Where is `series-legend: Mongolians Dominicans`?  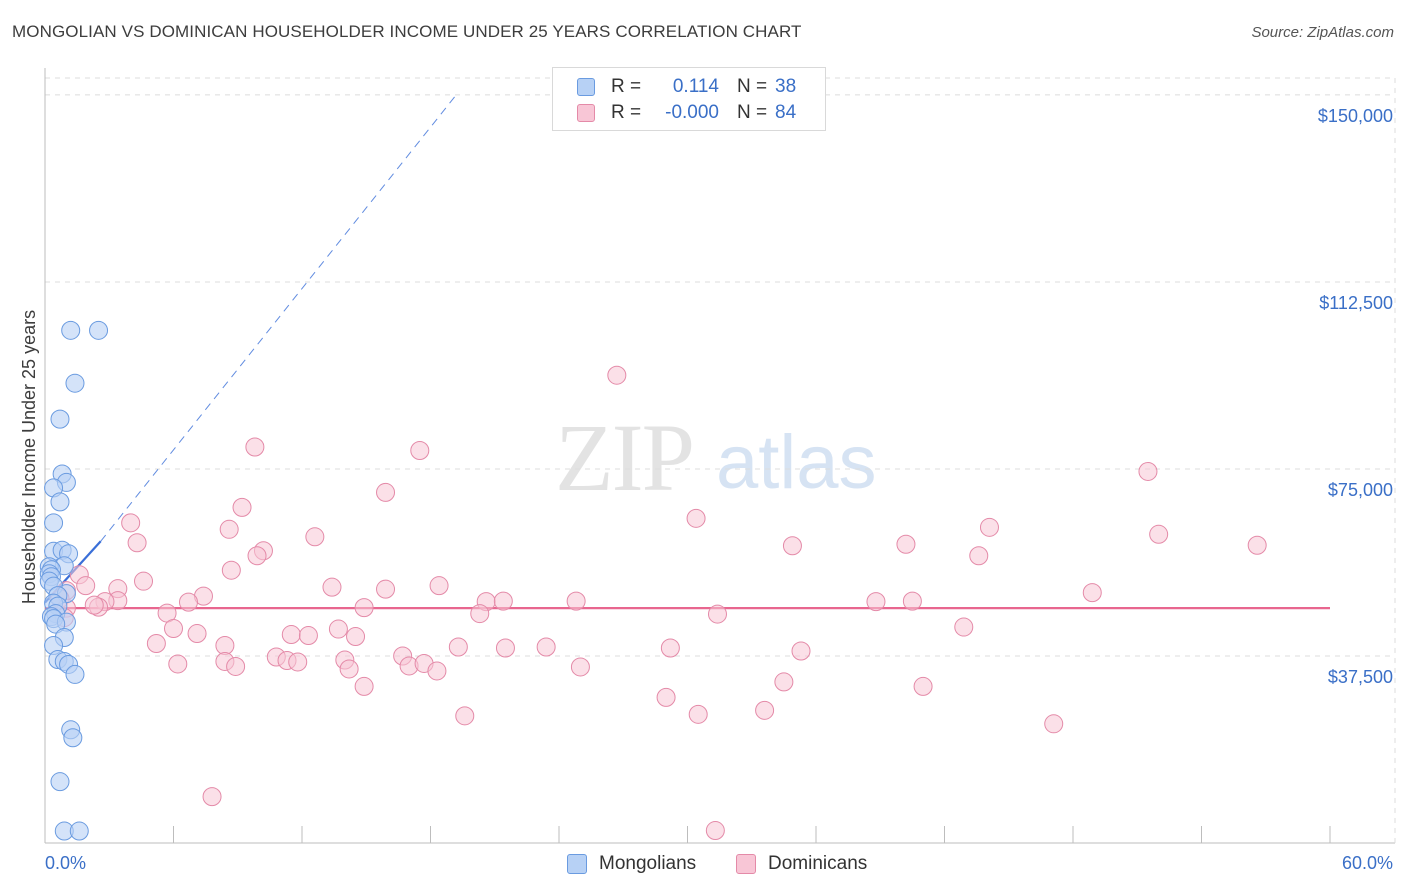
series-legend: Mongolians Dominicans is located at coordinates (703, 865).